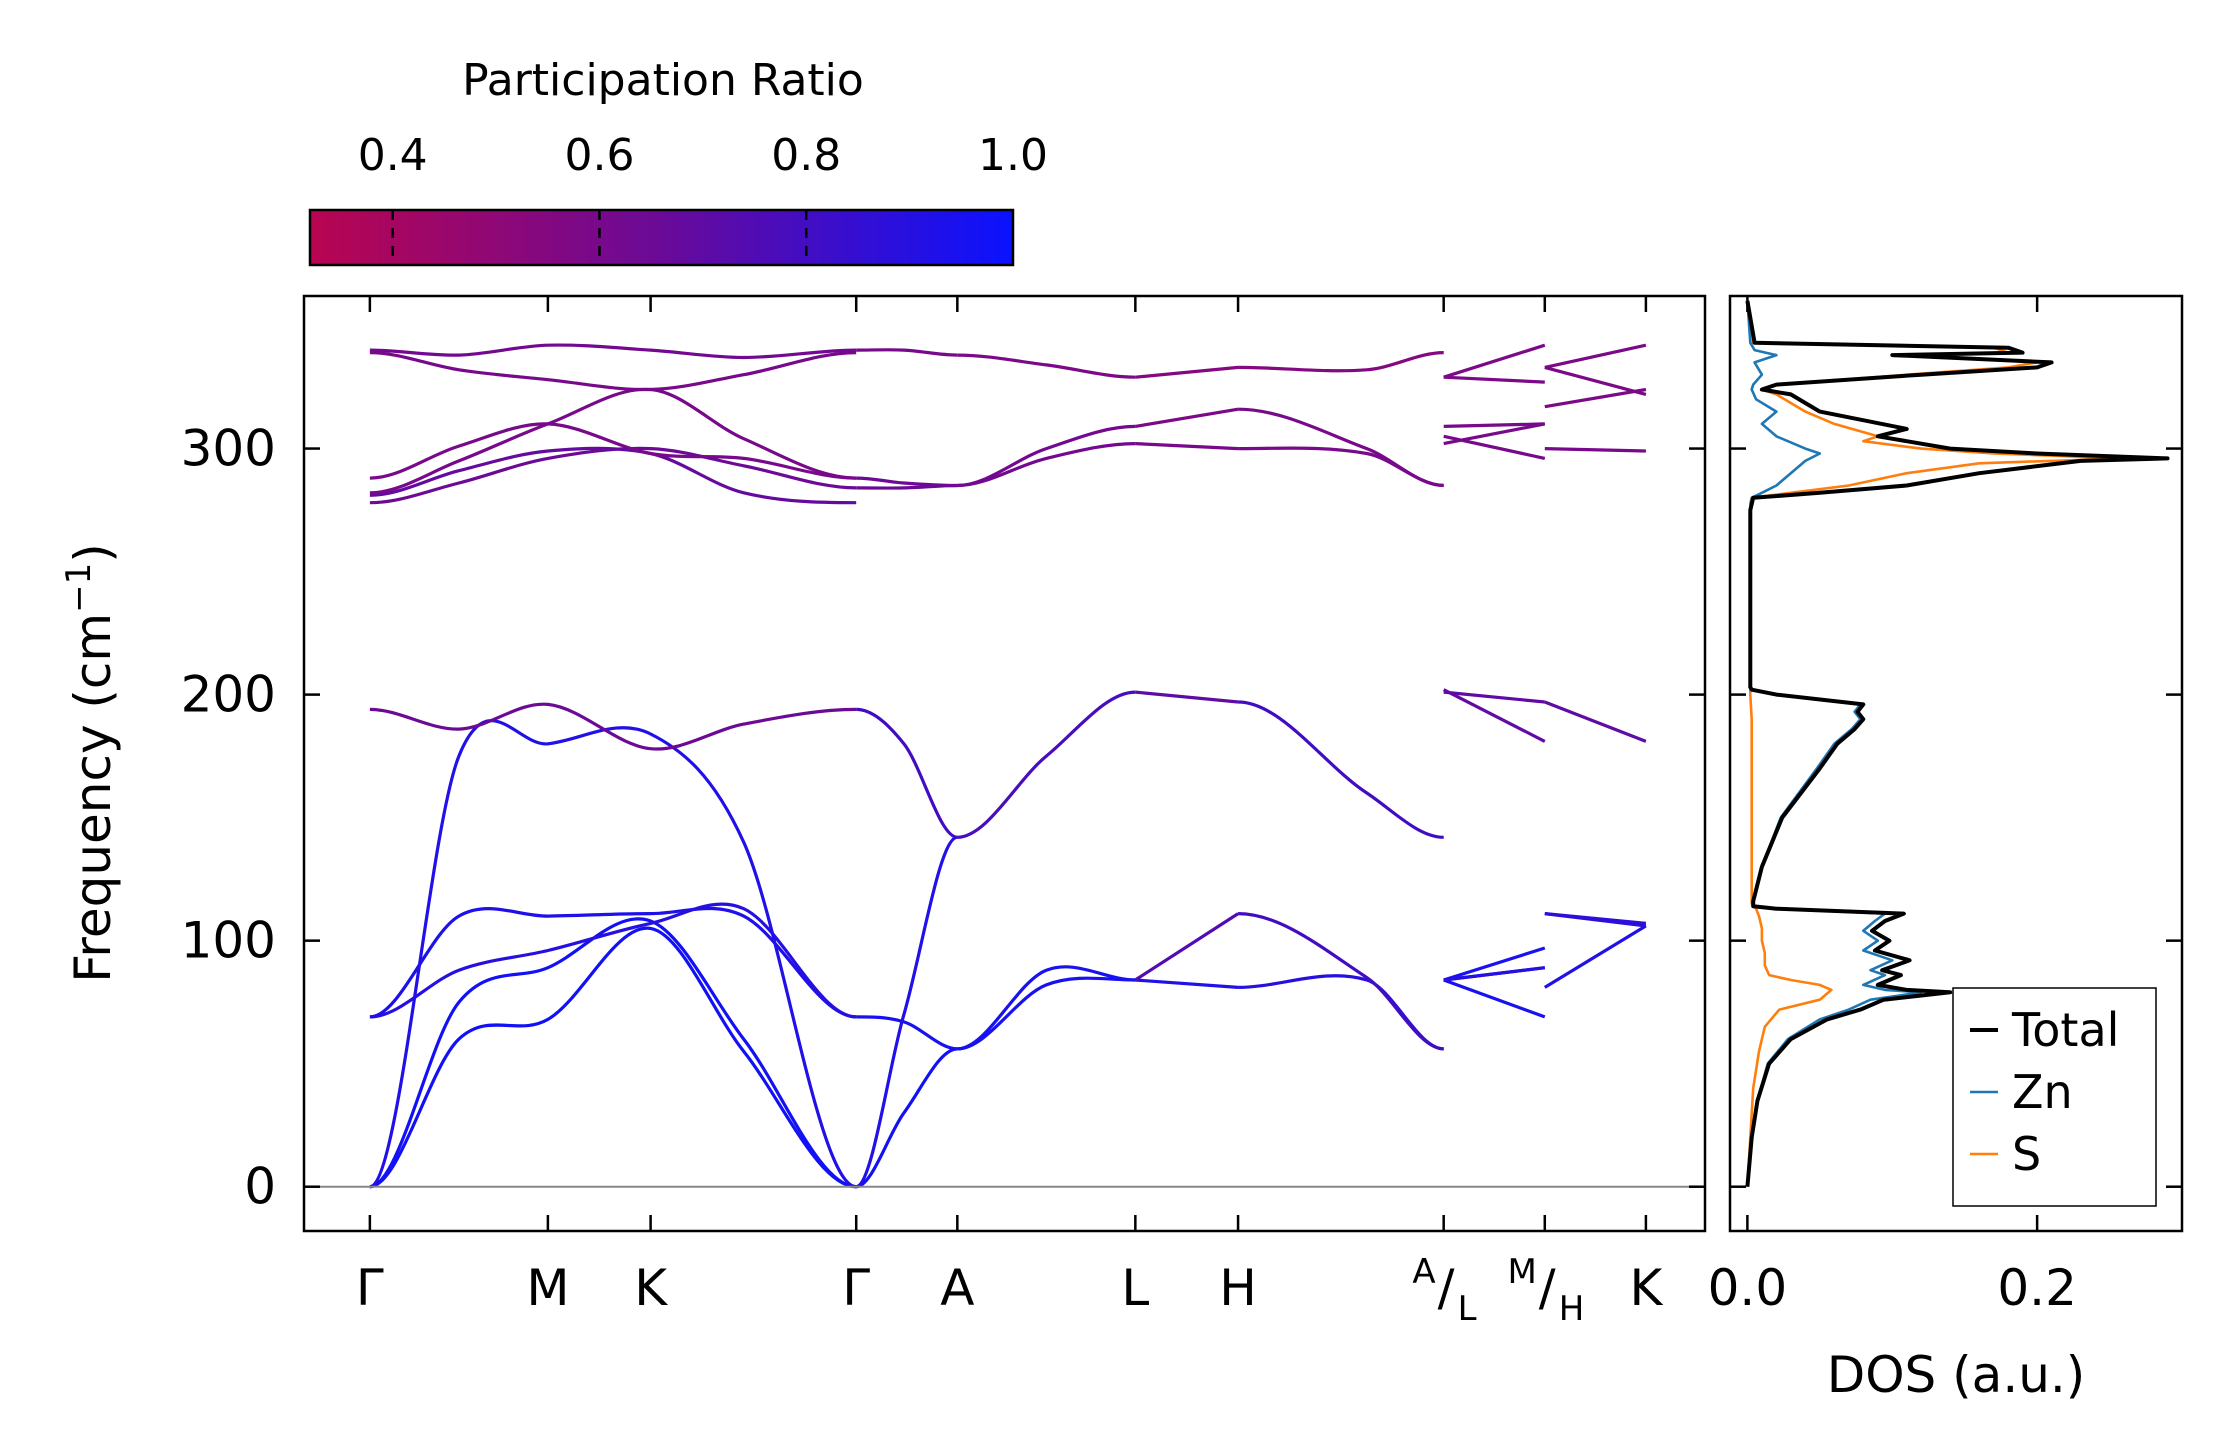 The height and width of the screenshot is (1455, 2222). I want to click on legend-label-zn: Zn, so click(2042, 1092).